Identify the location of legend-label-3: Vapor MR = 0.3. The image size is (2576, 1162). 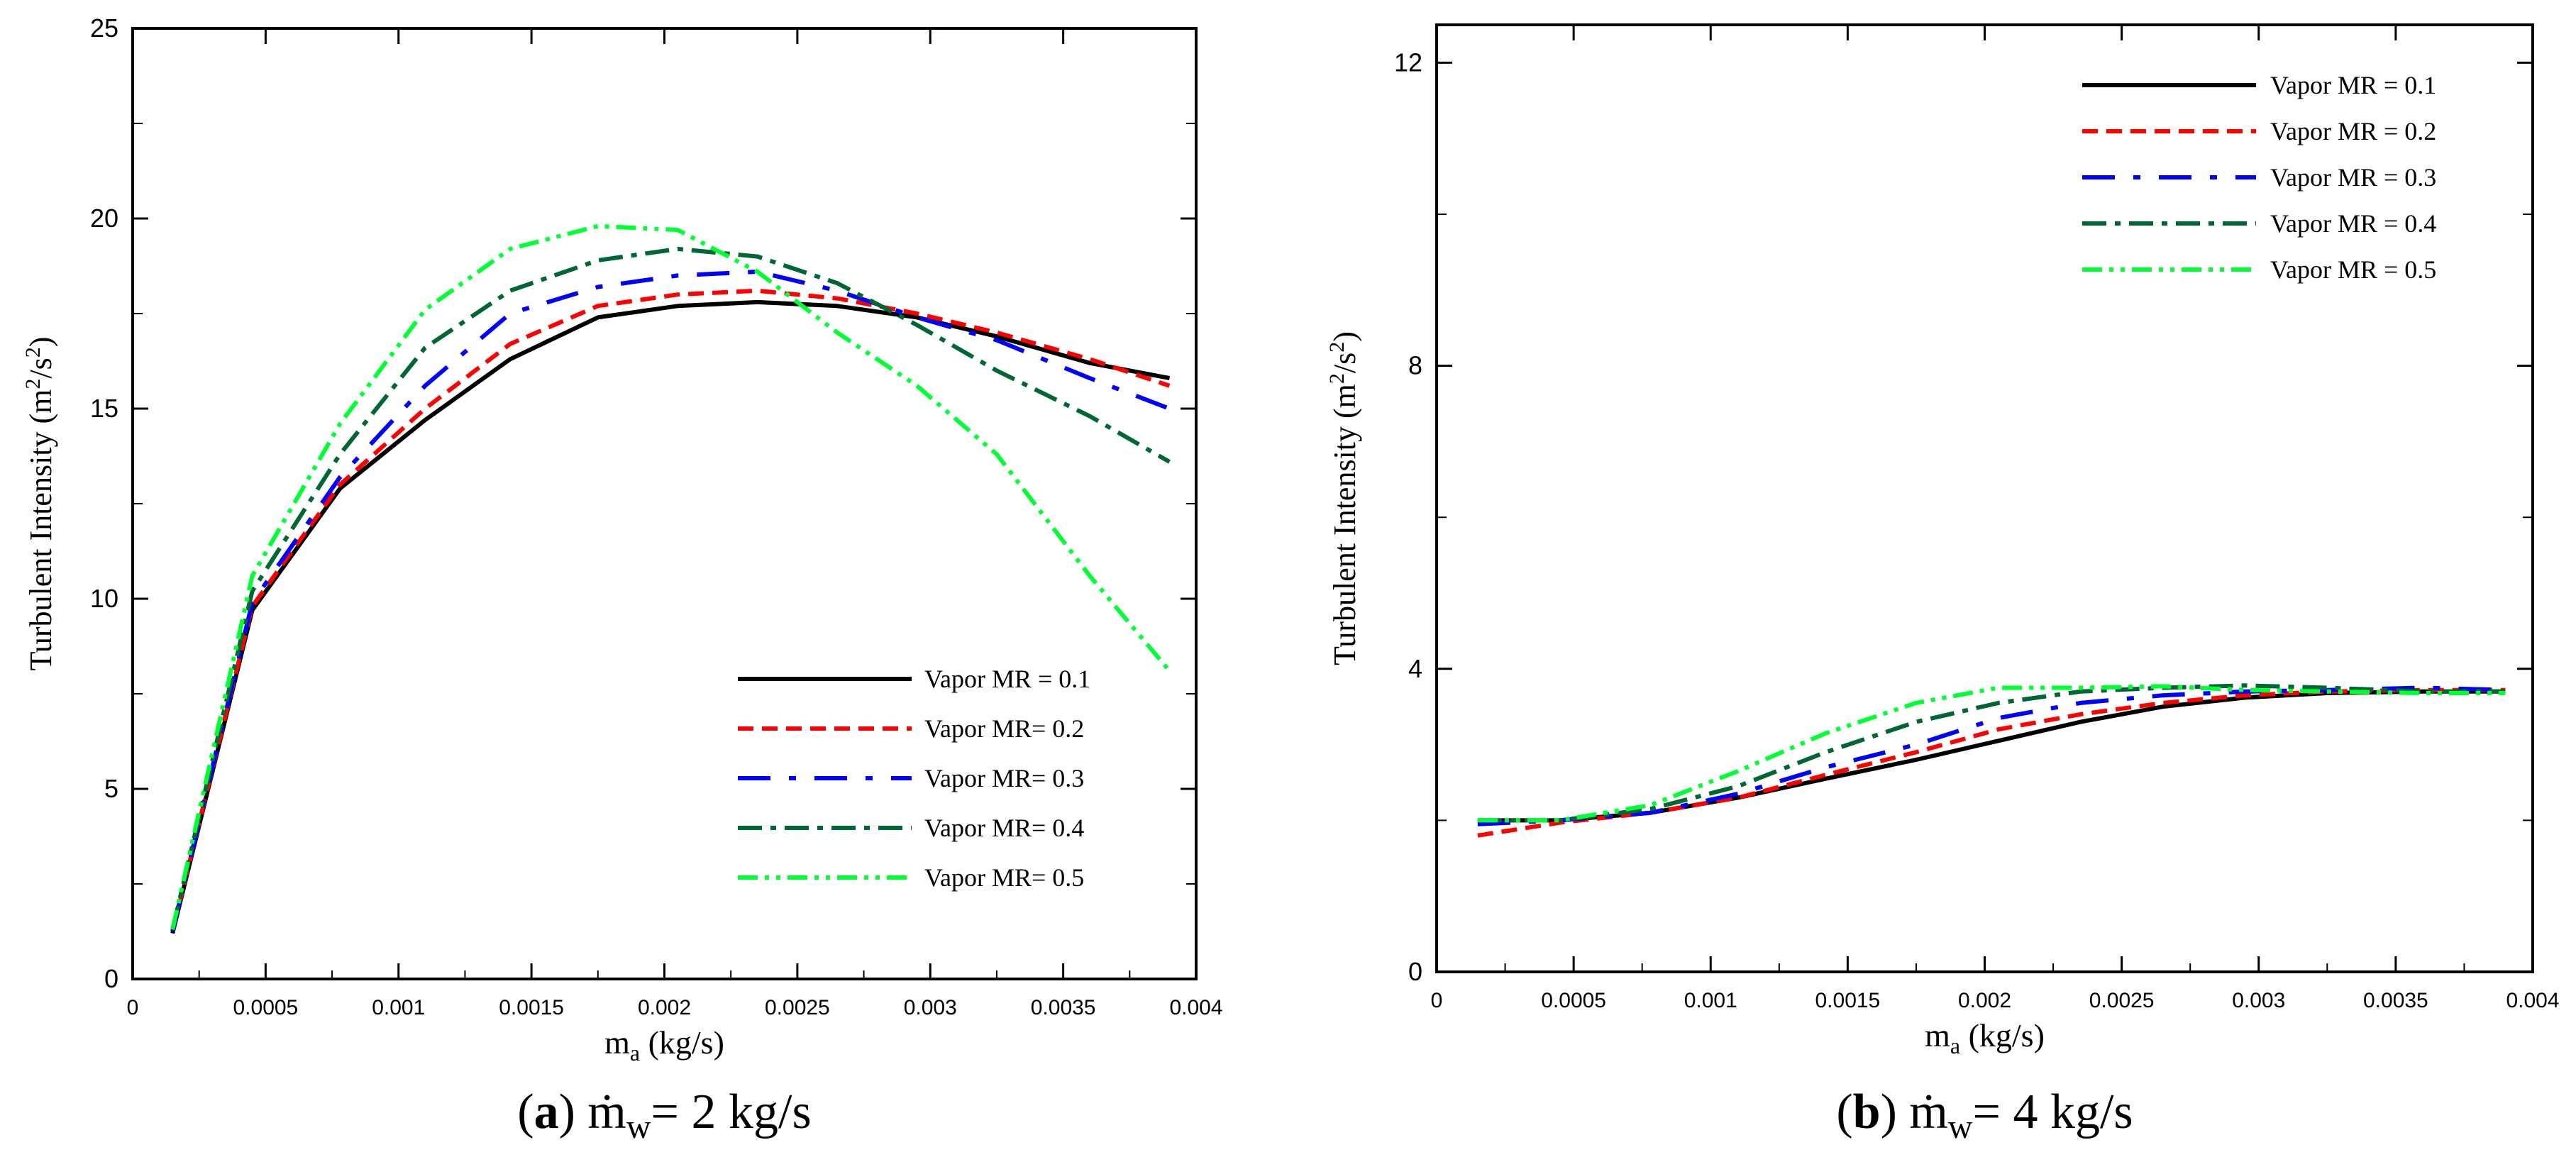
(2353, 178).